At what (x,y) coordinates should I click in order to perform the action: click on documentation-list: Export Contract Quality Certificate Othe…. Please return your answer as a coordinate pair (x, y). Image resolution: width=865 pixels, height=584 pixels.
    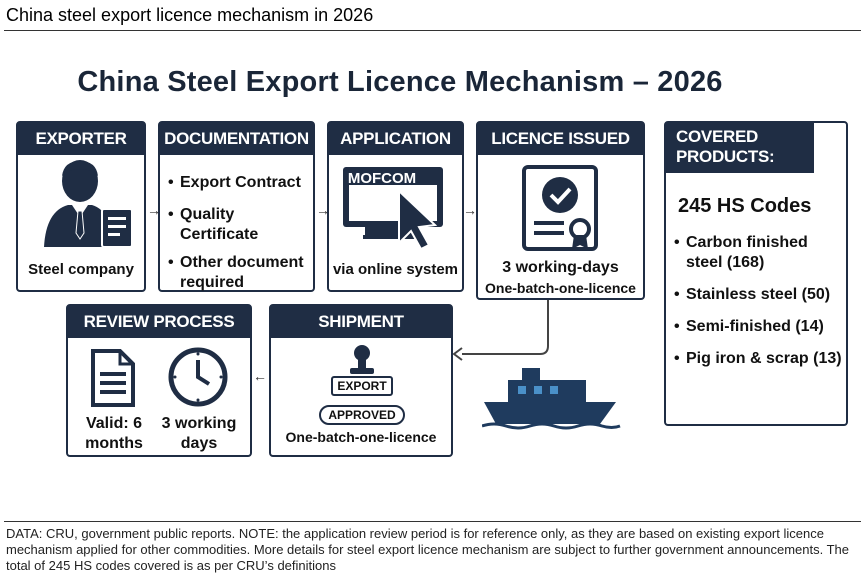
    Looking at the image, I should click on (238, 236).